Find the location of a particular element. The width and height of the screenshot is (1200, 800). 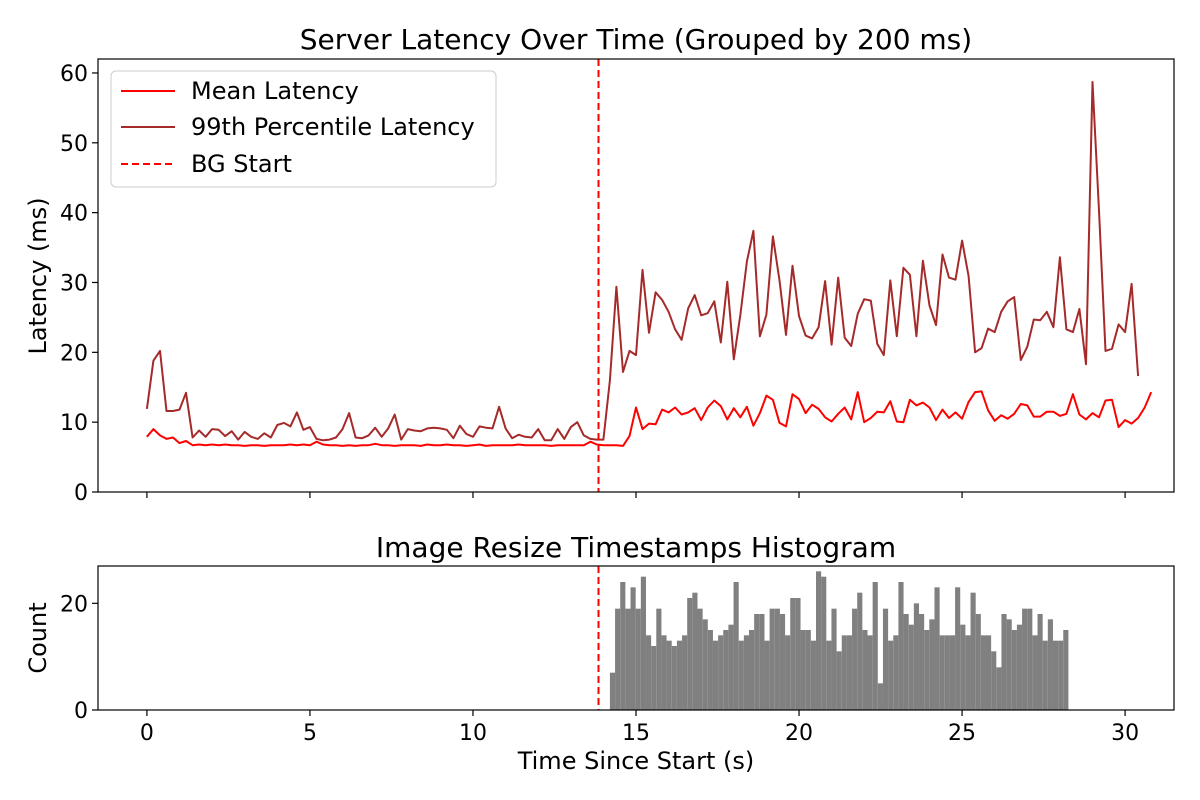

x-tick-label: 5 is located at coordinates (310, 733).